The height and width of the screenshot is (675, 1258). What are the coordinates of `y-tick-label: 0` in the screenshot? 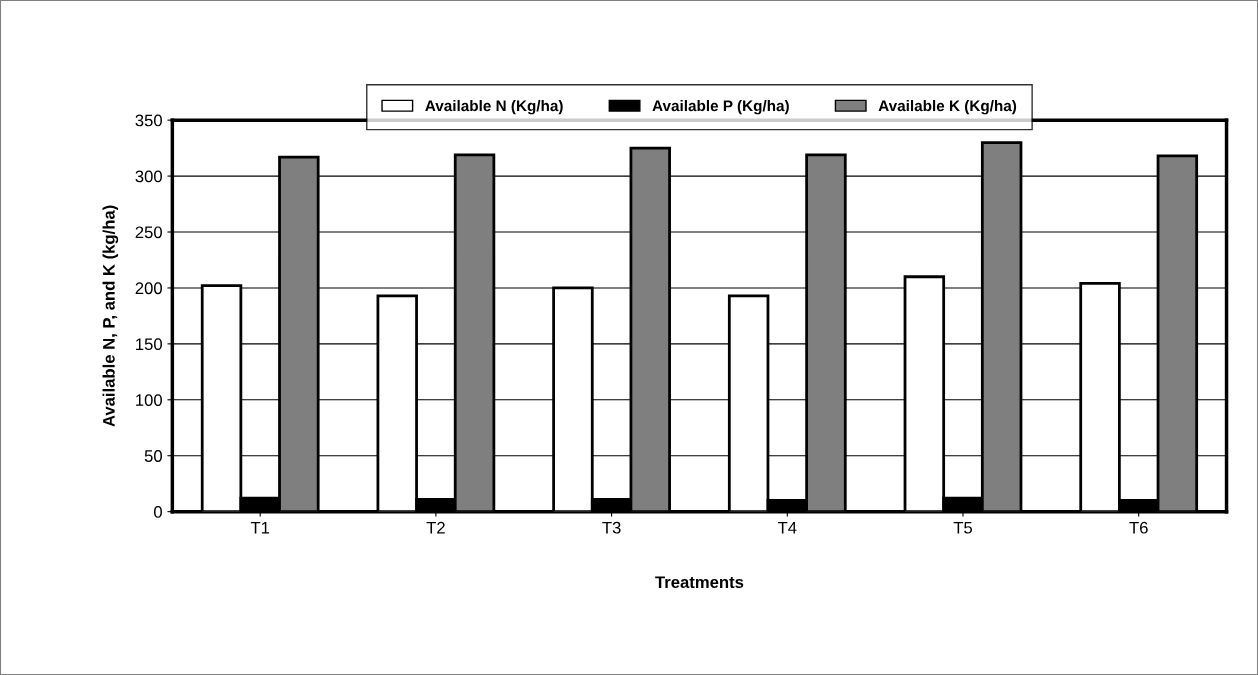 It's located at (158, 512).